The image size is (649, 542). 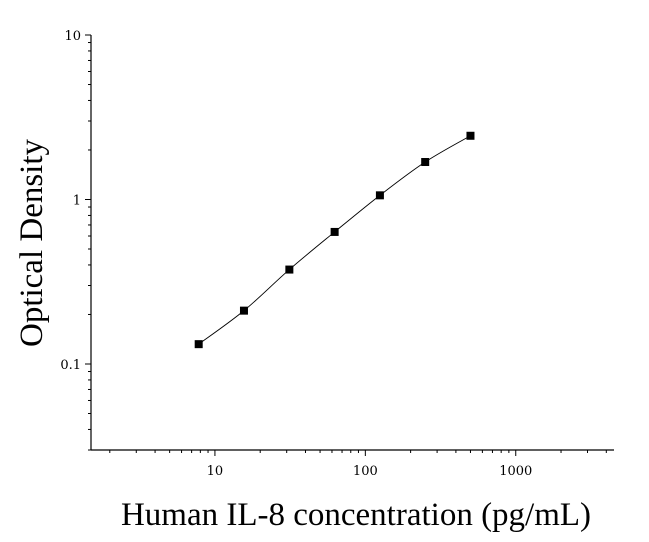 I want to click on y-axis-title: Optical Density, so click(x=32, y=242).